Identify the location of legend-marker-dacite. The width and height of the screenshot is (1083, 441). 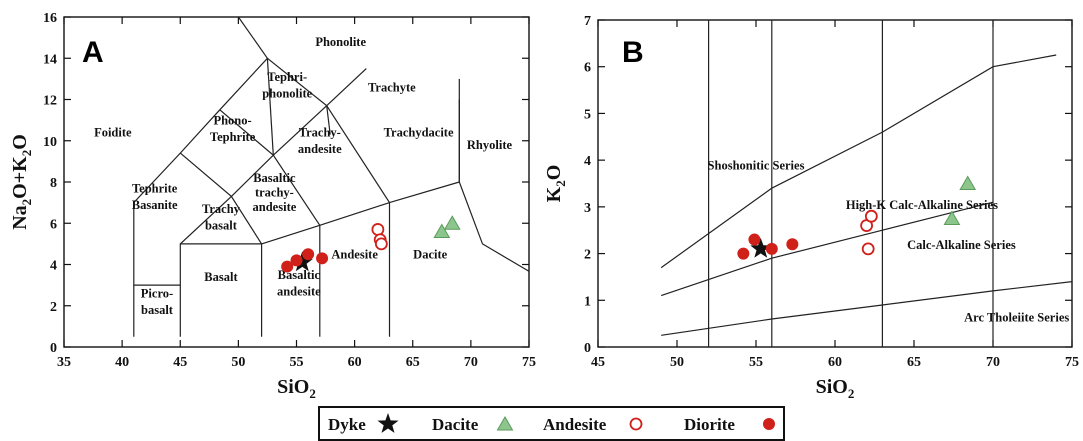
(505, 423).